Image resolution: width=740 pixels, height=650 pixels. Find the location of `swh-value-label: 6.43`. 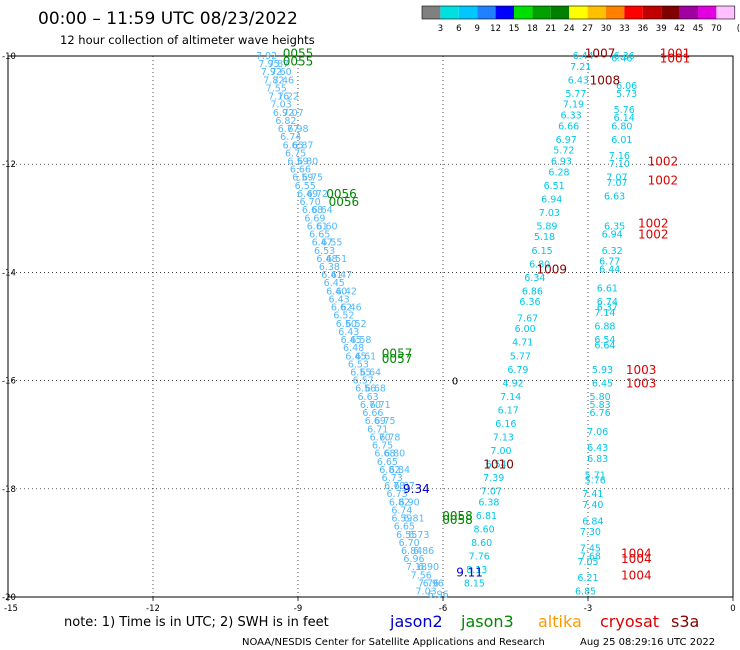

swh-value-label: 6.43 is located at coordinates (597, 448).